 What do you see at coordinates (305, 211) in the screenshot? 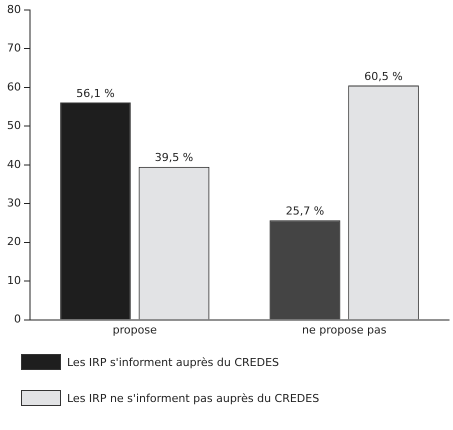
I see `data-label: 25,7 %` at bounding box center [305, 211].